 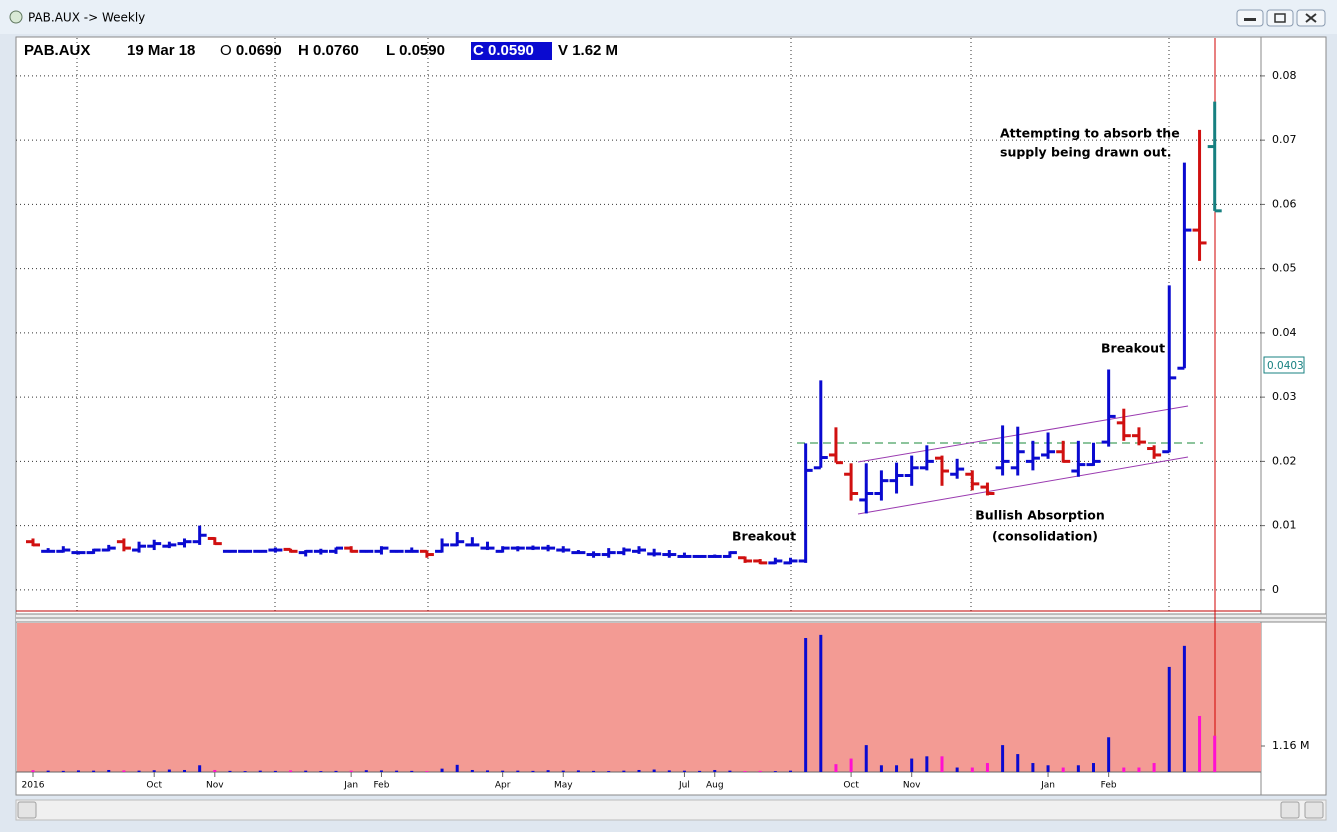 What do you see at coordinates (336, 50) in the screenshot?
I see `field-value: 0.0760` at bounding box center [336, 50].